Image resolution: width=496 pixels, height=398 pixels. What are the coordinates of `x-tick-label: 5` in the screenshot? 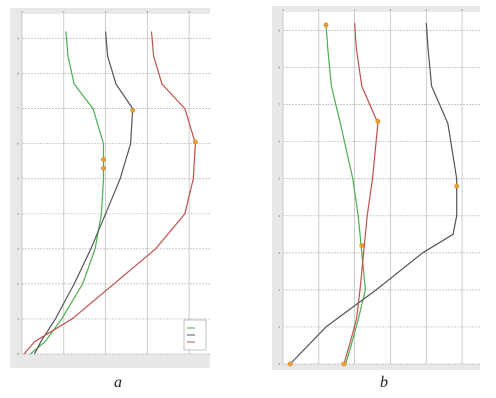 It's located at (462, 10).